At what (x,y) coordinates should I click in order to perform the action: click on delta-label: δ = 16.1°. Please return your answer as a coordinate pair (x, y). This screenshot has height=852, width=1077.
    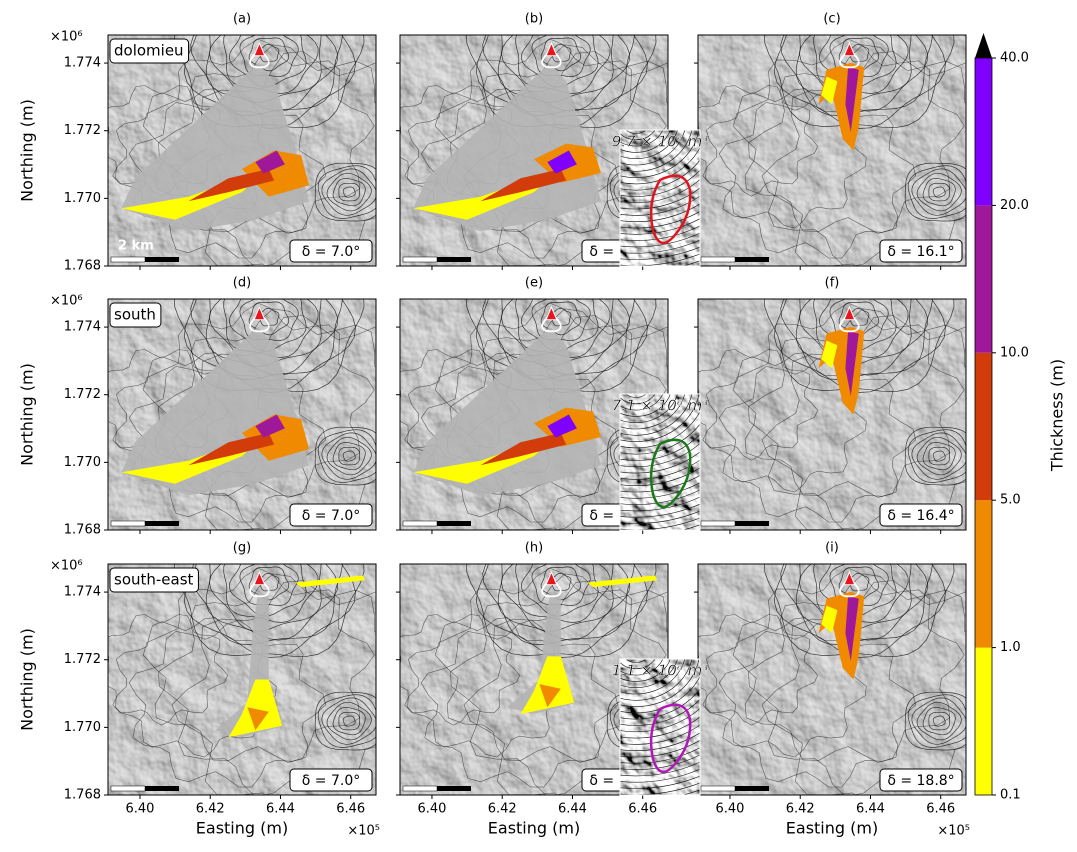
    Looking at the image, I should click on (920, 252).